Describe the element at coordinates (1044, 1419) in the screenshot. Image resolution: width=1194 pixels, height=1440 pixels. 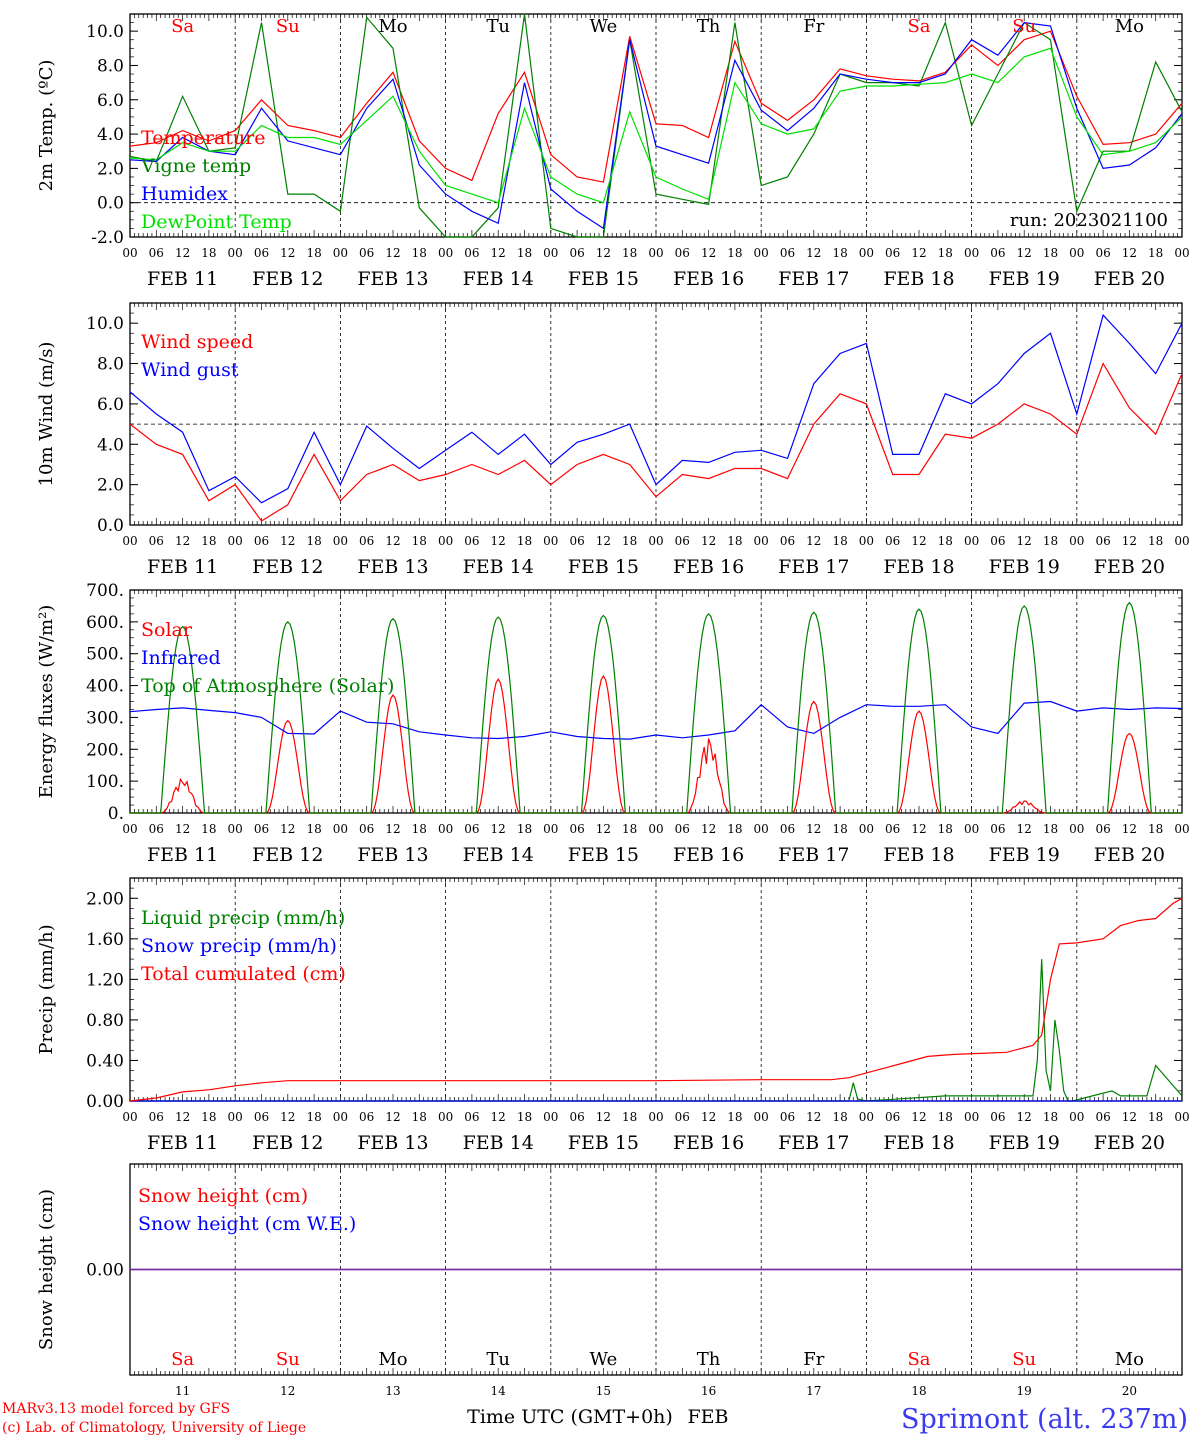
I see `station-label: Sprimont (alt. 237m)` at that location.